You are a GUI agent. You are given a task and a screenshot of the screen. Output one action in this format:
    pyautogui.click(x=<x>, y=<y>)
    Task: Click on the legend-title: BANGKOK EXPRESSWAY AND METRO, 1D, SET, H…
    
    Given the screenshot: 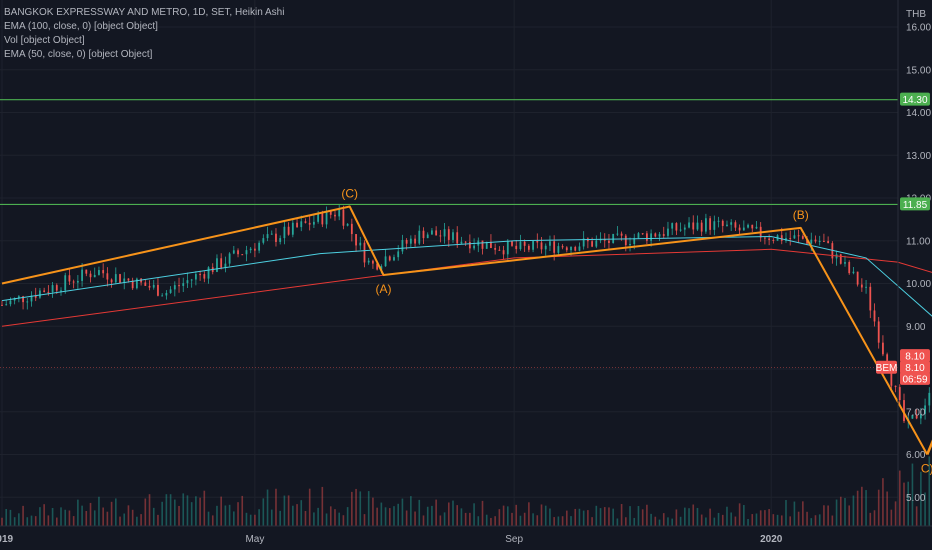 What is the action you would take?
    pyautogui.click(x=144, y=12)
    